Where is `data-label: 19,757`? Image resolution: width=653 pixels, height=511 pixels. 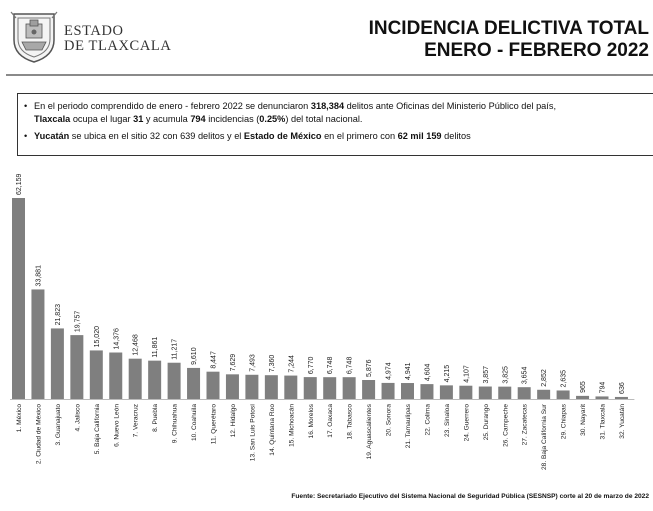 data-label: 19,757 is located at coordinates (77, 322).